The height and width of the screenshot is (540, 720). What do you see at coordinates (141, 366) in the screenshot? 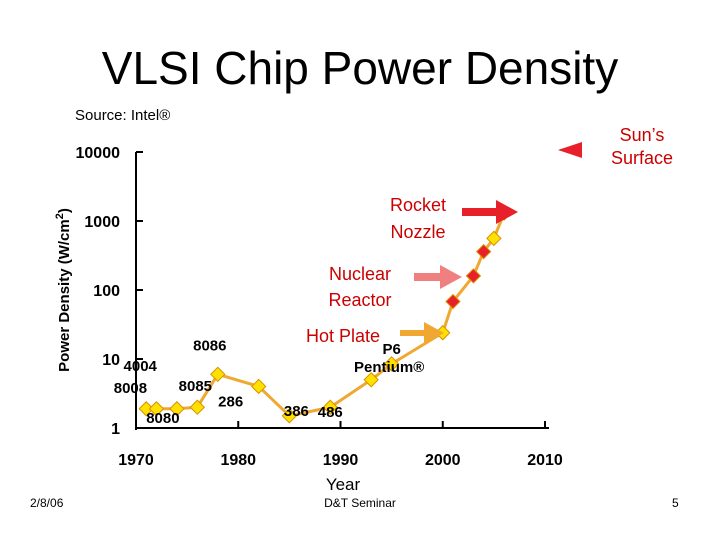
I see `data-point-label: 4004` at bounding box center [141, 366].